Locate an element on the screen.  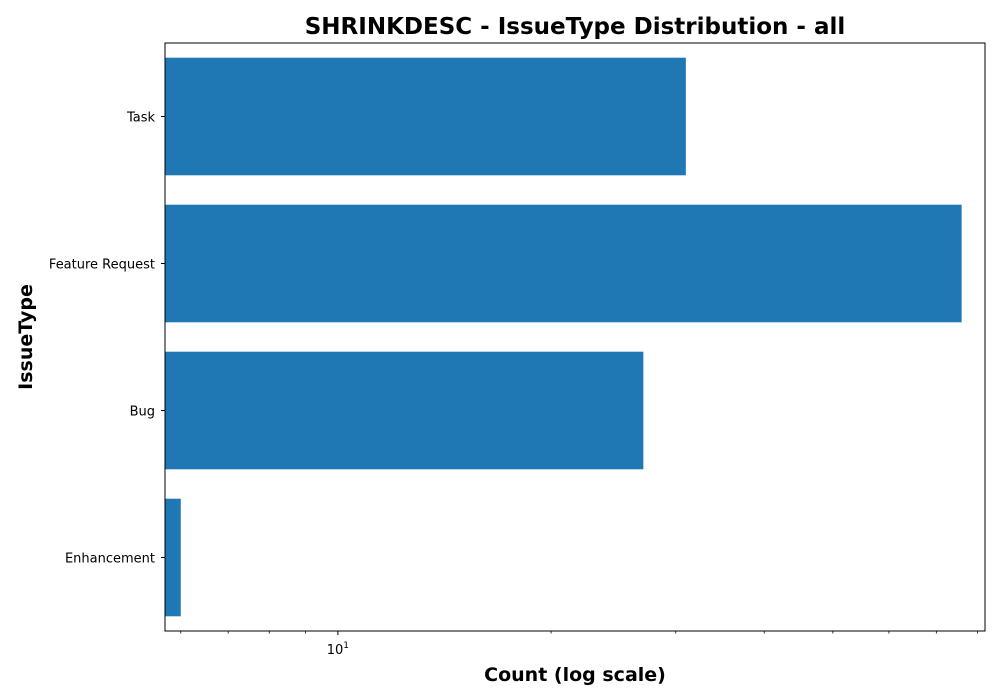
y-ticks-group: Task Feature Request Bug Enhancement is located at coordinates (107, 339).